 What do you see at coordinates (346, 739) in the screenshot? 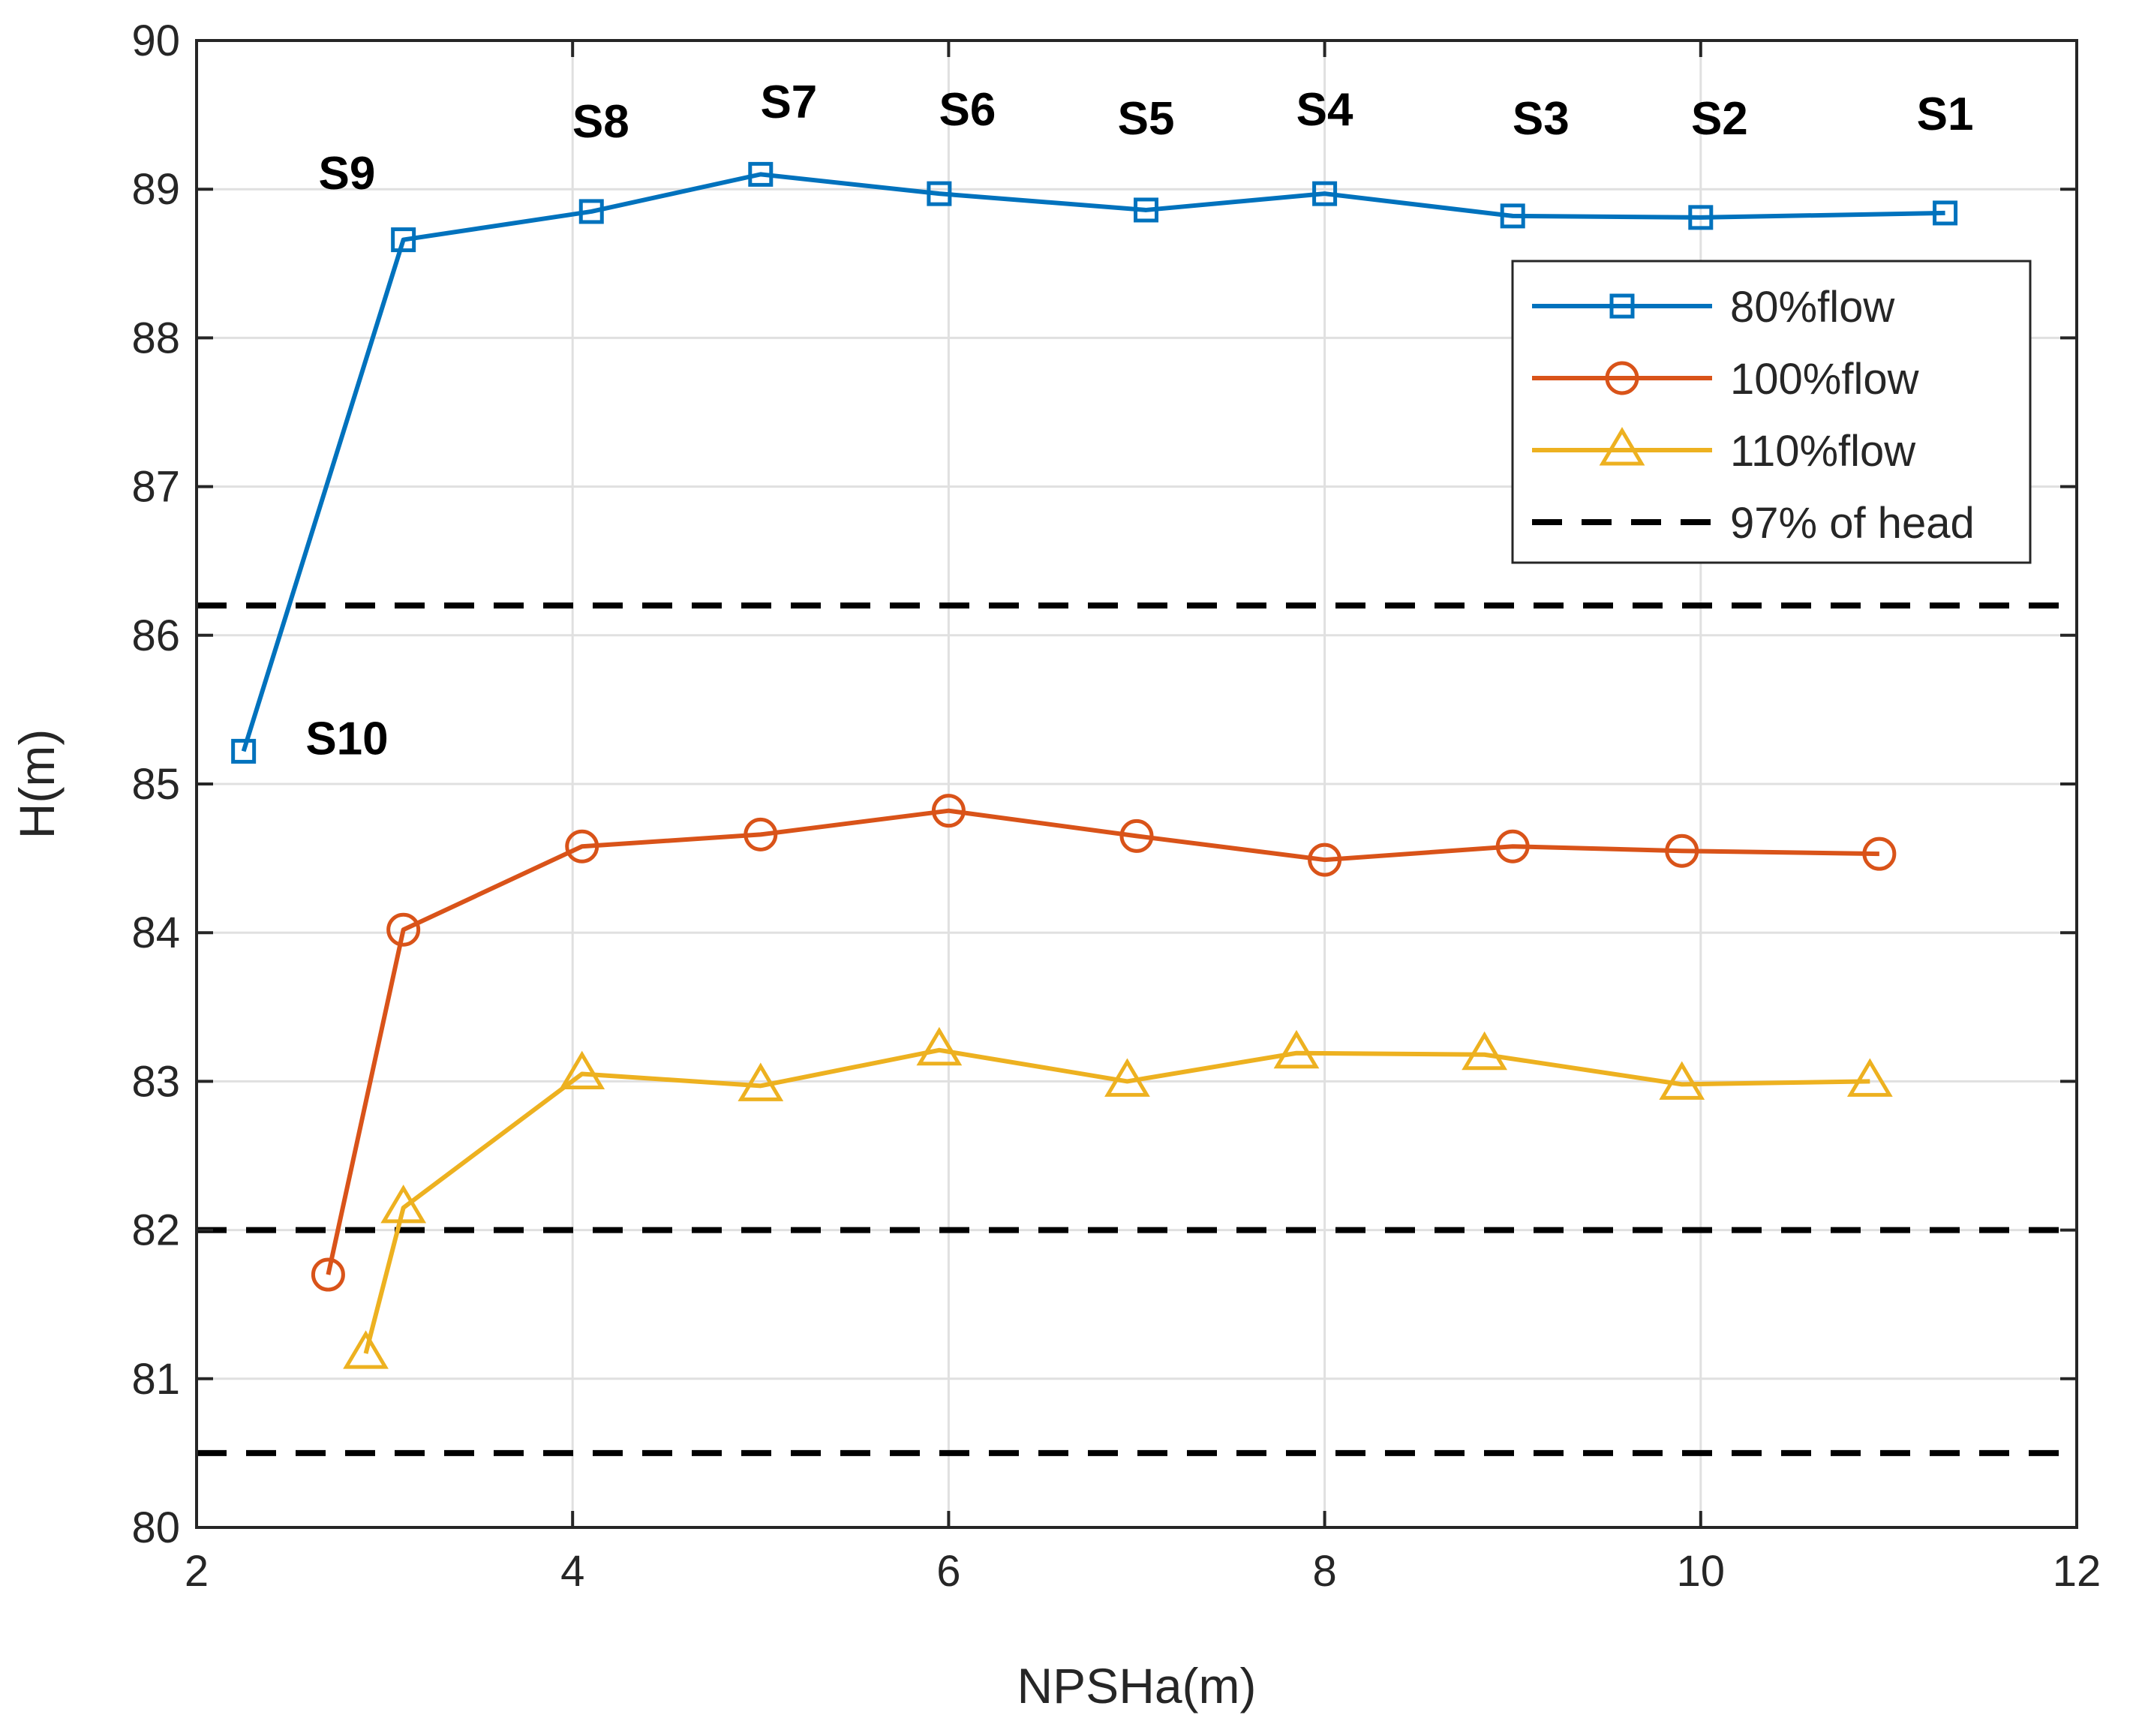
I see `point-label: S10` at bounding box center [346, 739].